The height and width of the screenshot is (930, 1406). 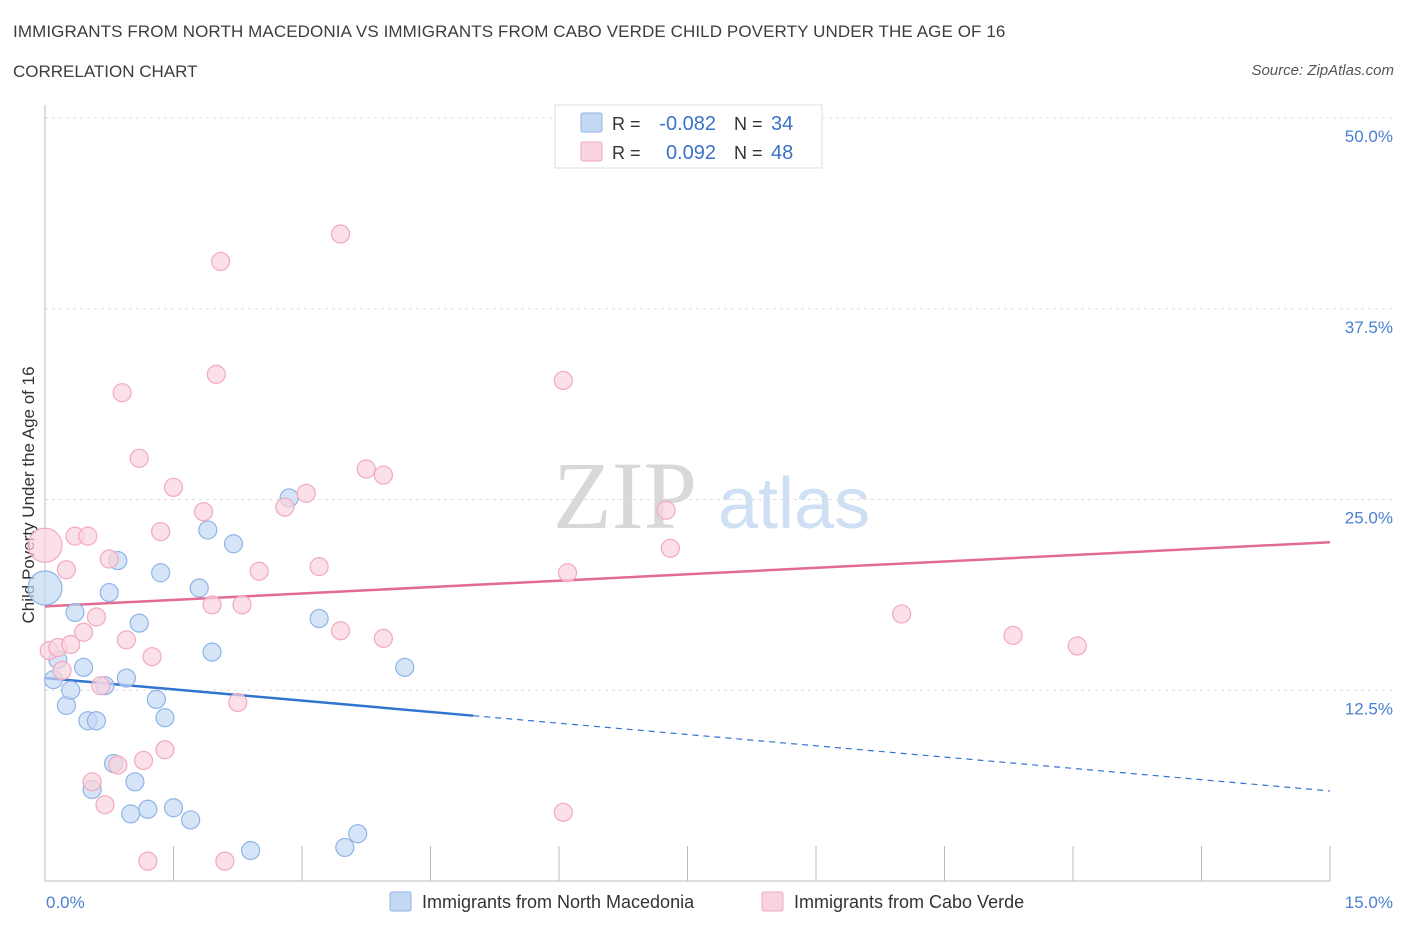 I want to click on y-tick-label: 37.5%, so click(x=1369, y=327).